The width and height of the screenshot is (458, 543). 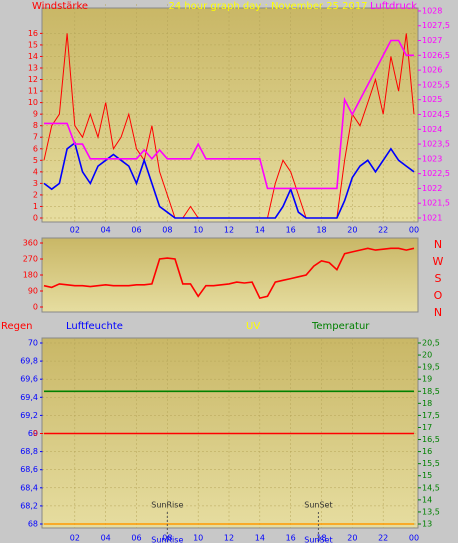 What do you see at coordinates (340, 326) in the screenshot?
I see `legend-label: Temperatur` at bounding box center [340, 326].